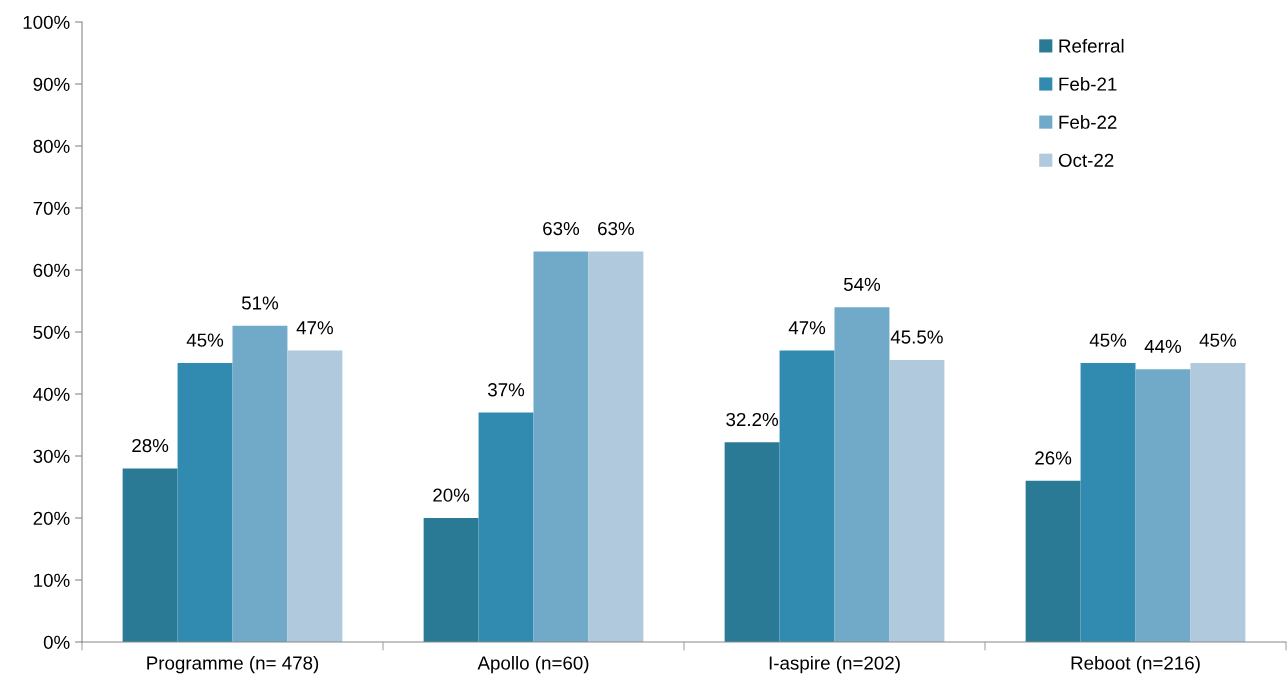  What do you see at coordinates (1053, 458) in the screenshot?
I see `data-label: 26%` at bounding box center [1053, 458].